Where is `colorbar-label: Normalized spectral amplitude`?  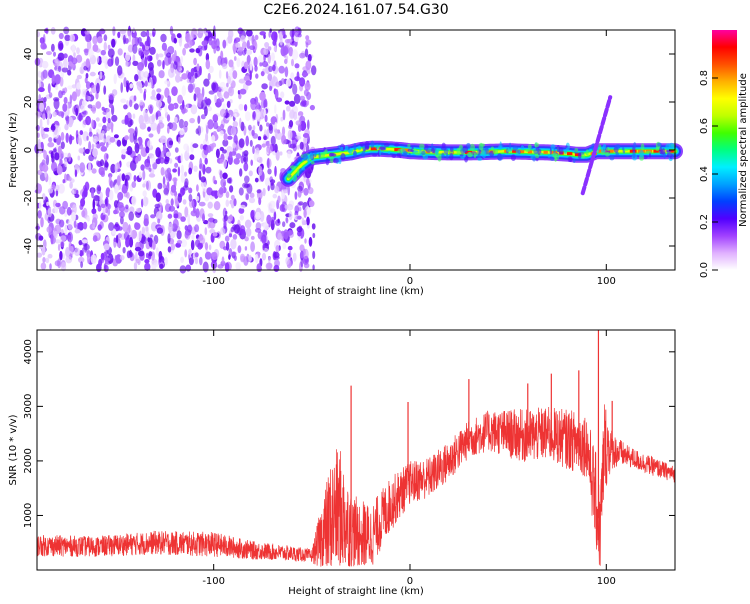
colorbar-label: Normalized spectral amplitude is located at coordinates (743, 150).